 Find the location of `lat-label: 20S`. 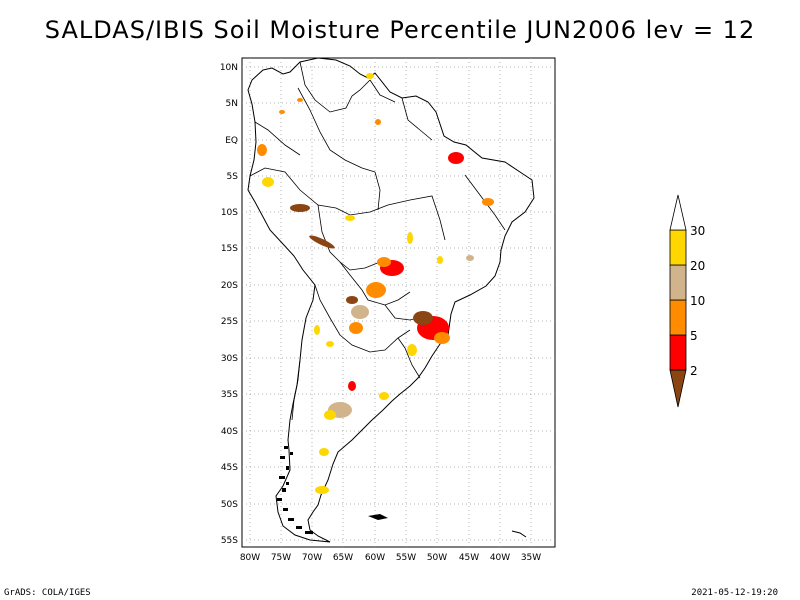

lat-label: 20S is located at coordinates (229, 286).